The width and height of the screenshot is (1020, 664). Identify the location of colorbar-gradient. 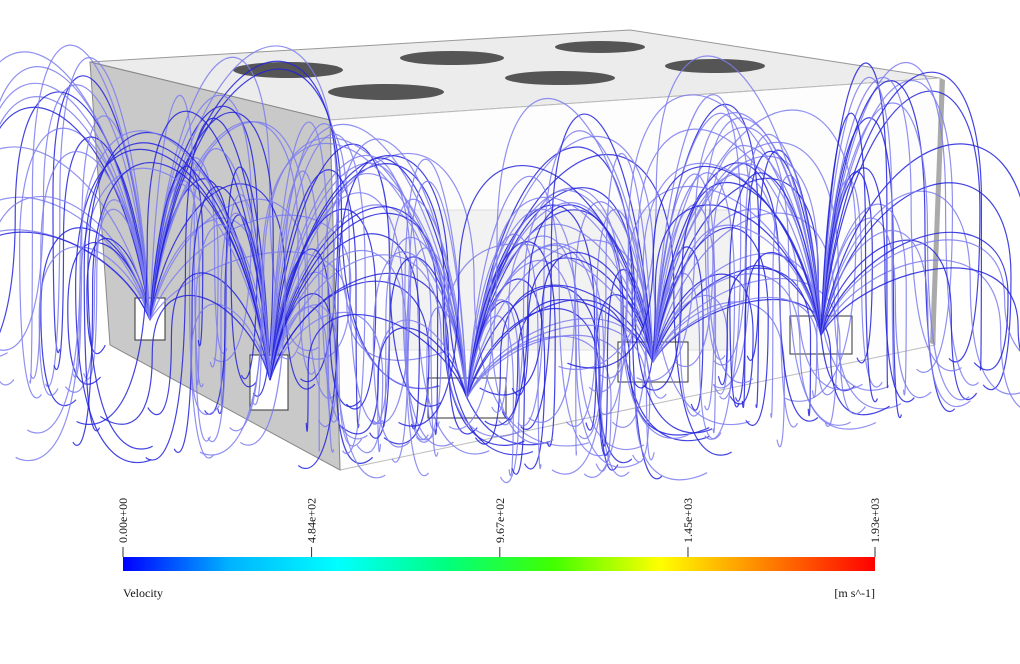
(499, 564).